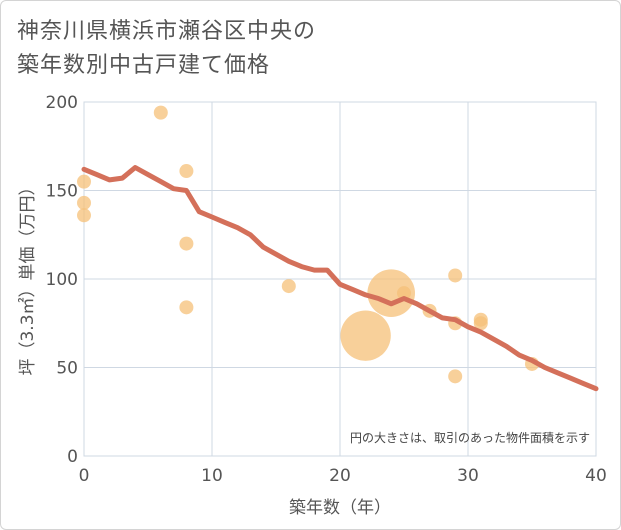  I want to click on size-note: 円の大きさは、取引のあった物件面積を示す, so click(470, 437).